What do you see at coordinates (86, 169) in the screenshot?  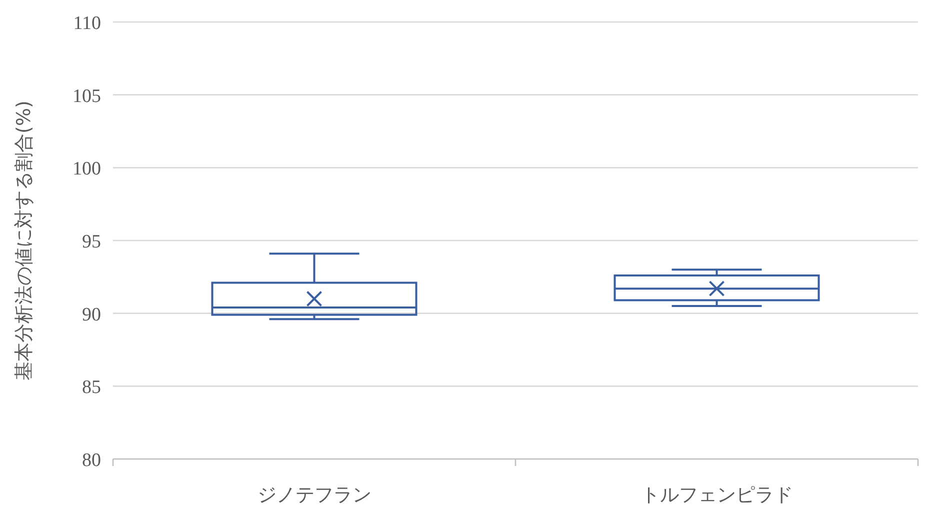 I see `y-tick-label: 100` at bounding box center [86, 169].